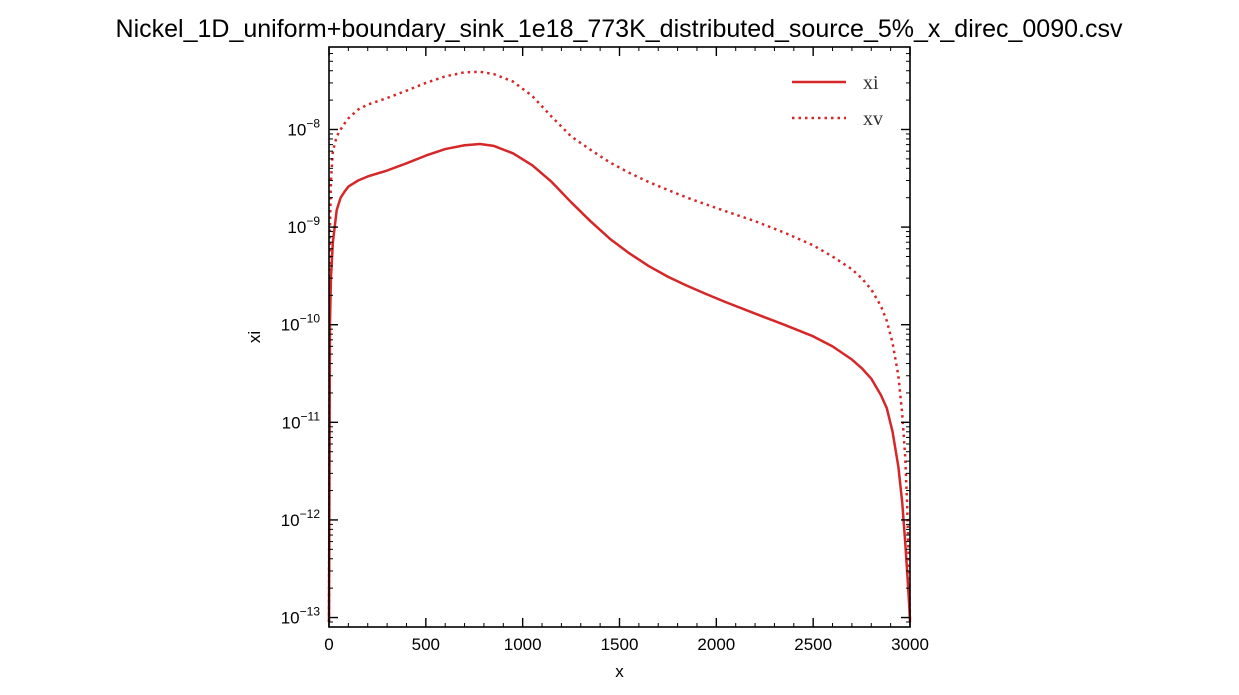 The width and height of the screenshot is (1239, 695). Describe the element at coordinates (303, 127) in the screenshot. I see `y-tick-label: 10⁻⁸` at that location.